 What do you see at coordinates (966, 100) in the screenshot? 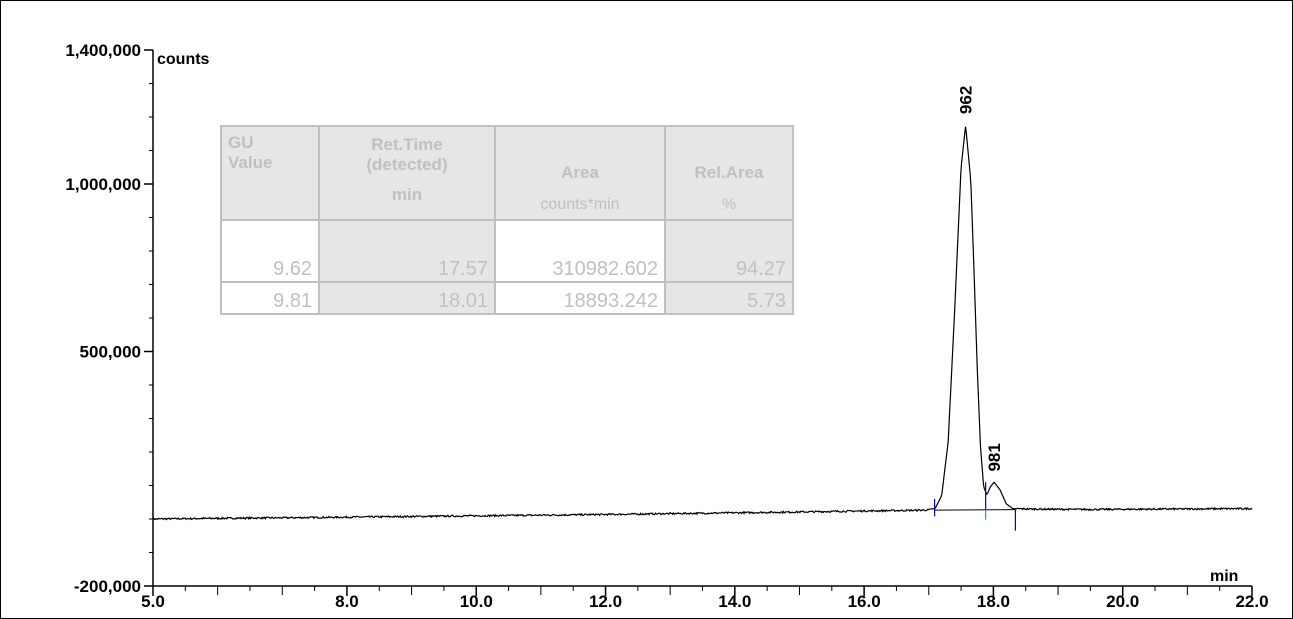
I see `peak-label: 962` at bounding box center [966, 100].